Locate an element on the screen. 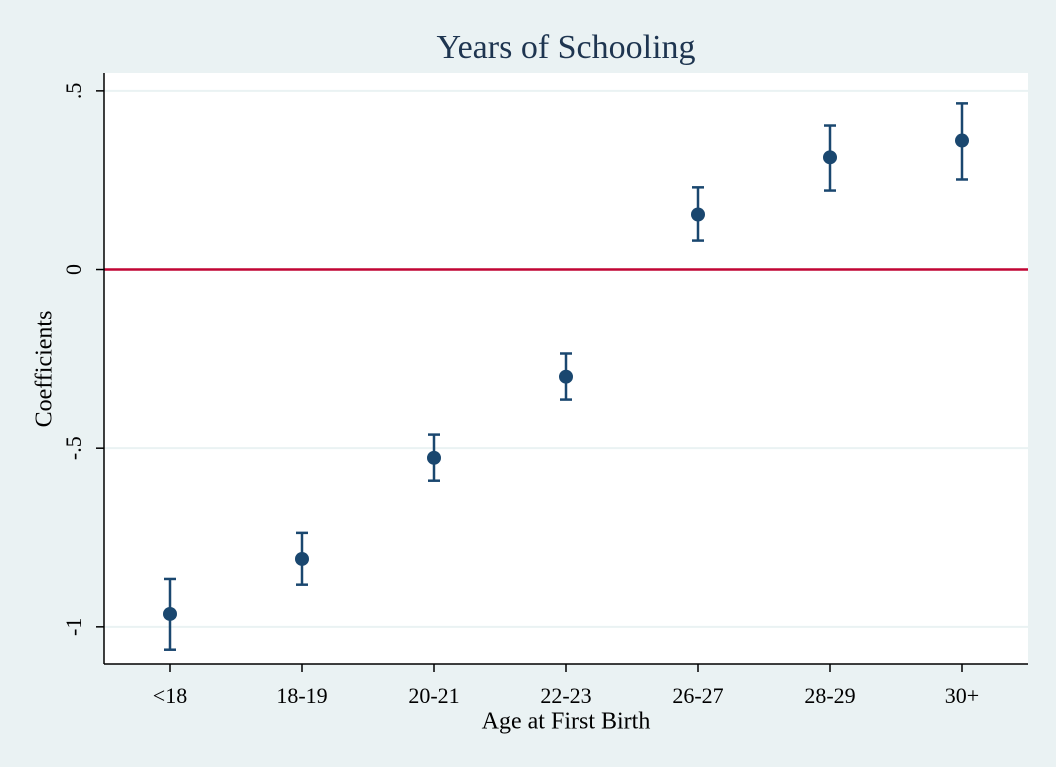 The width and height of the screenshot is (1056, 767). x-tick-label: 28-29 is located at coordinates (829, 695).